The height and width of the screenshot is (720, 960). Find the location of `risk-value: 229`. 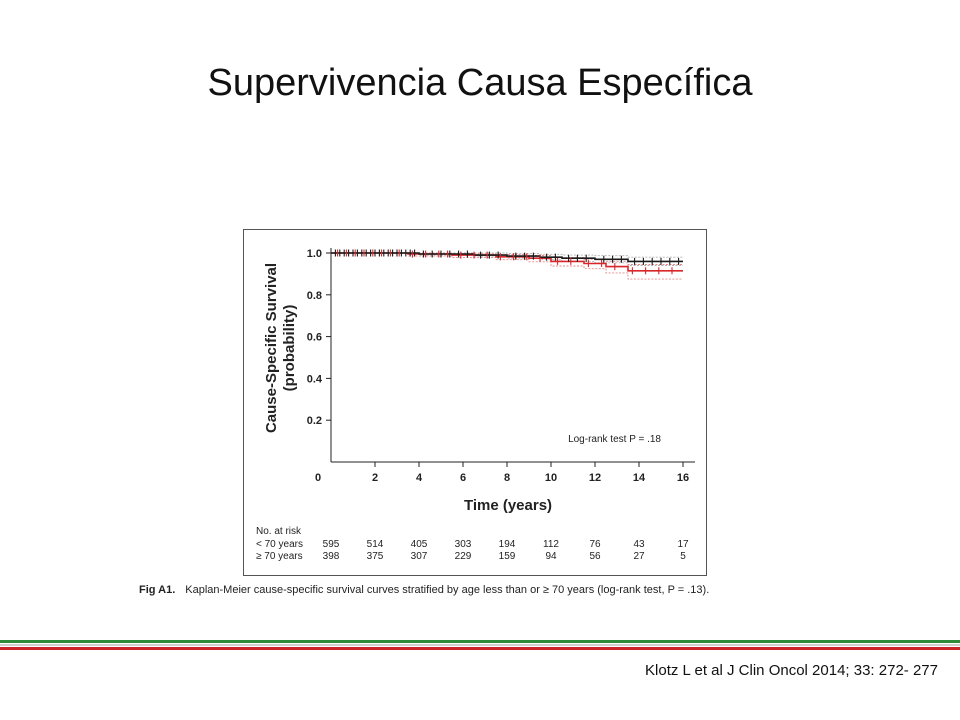

risk-value: 229 is located at coordinates (463, 556).